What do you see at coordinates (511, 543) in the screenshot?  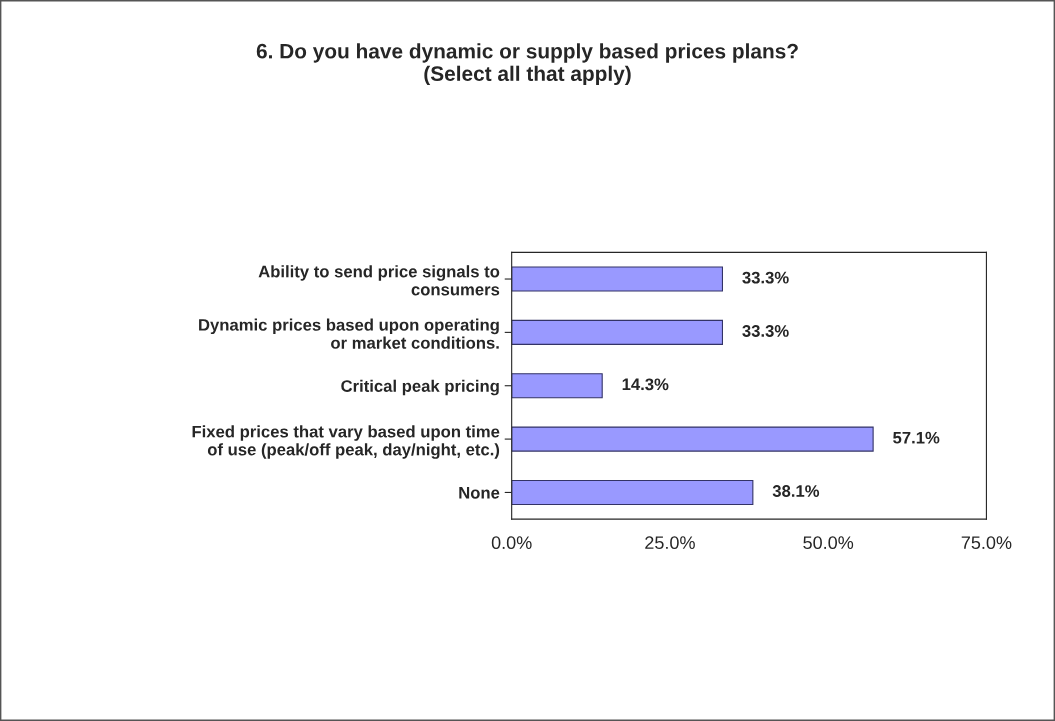 I see `x-tick-label: 0.0%` at bounding box center [511, 543].